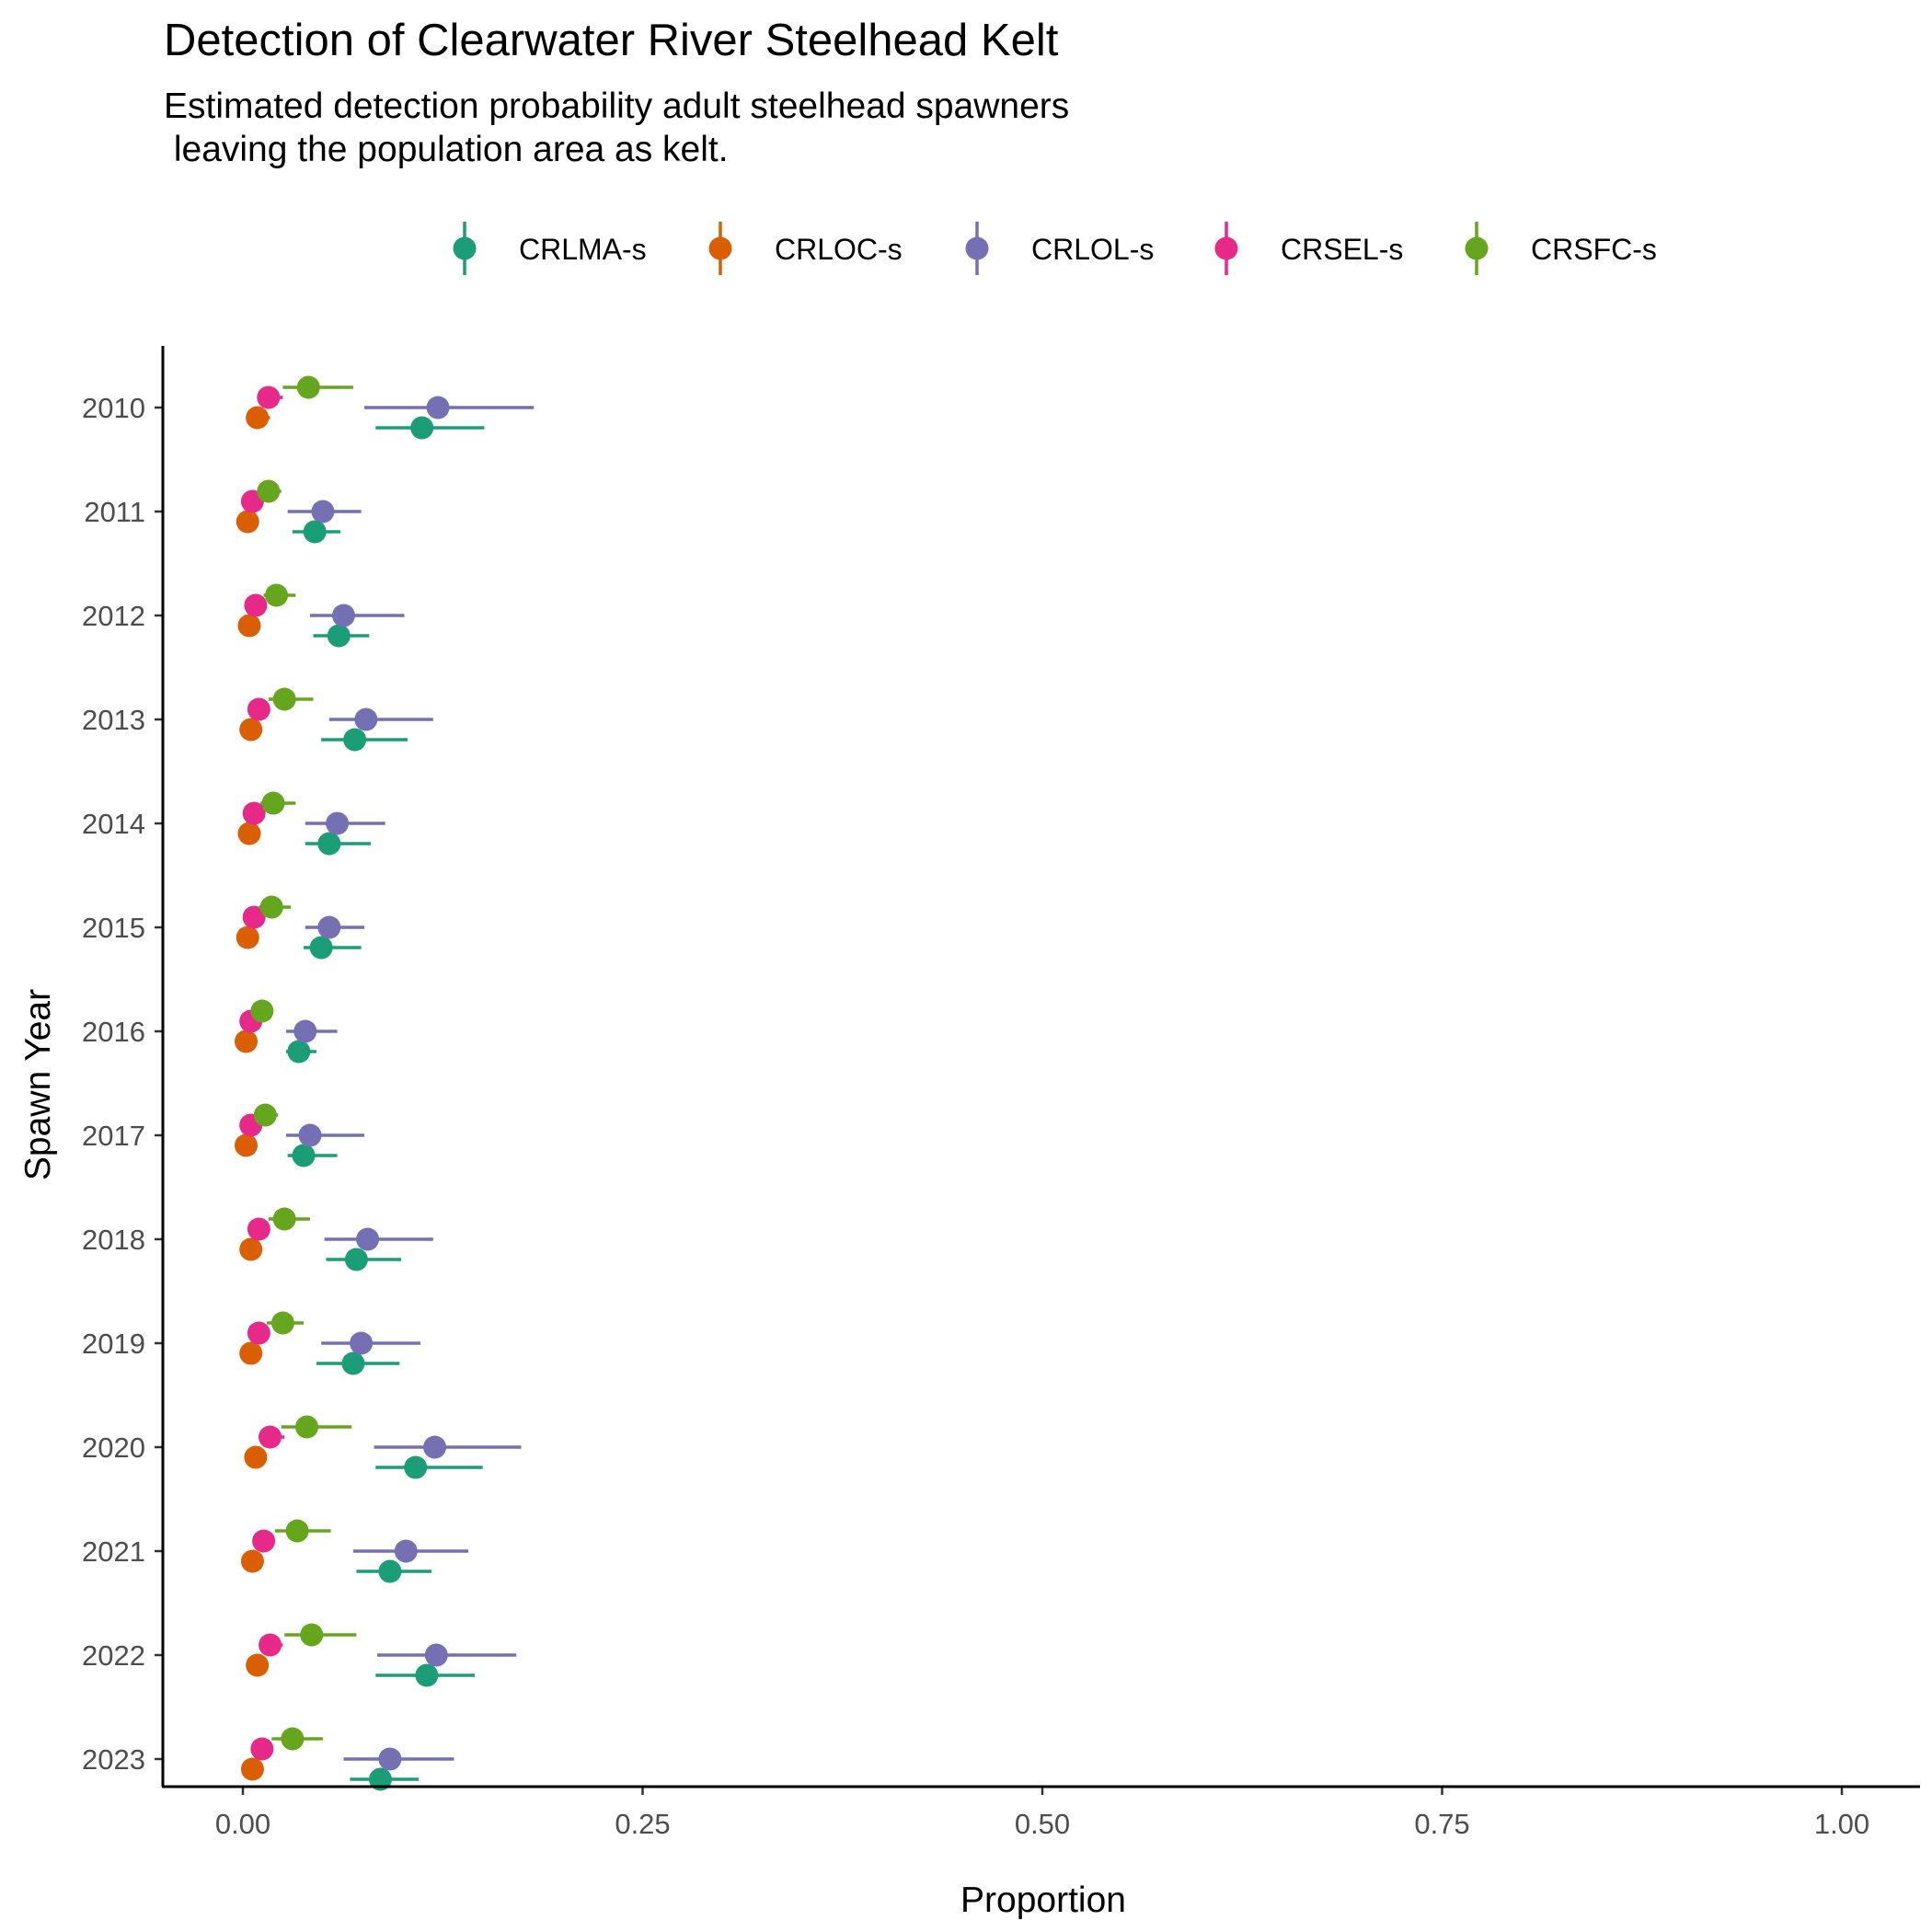 The image size is (1932, 1932). I want to click on data-marks, so click(384, 1083).